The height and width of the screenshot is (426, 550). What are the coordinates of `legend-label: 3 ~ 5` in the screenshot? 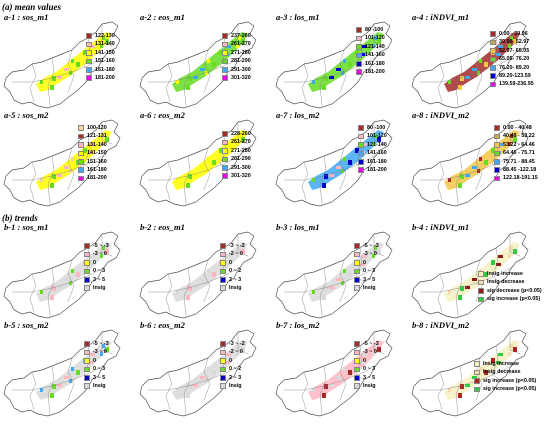 It's located at (369, 377).